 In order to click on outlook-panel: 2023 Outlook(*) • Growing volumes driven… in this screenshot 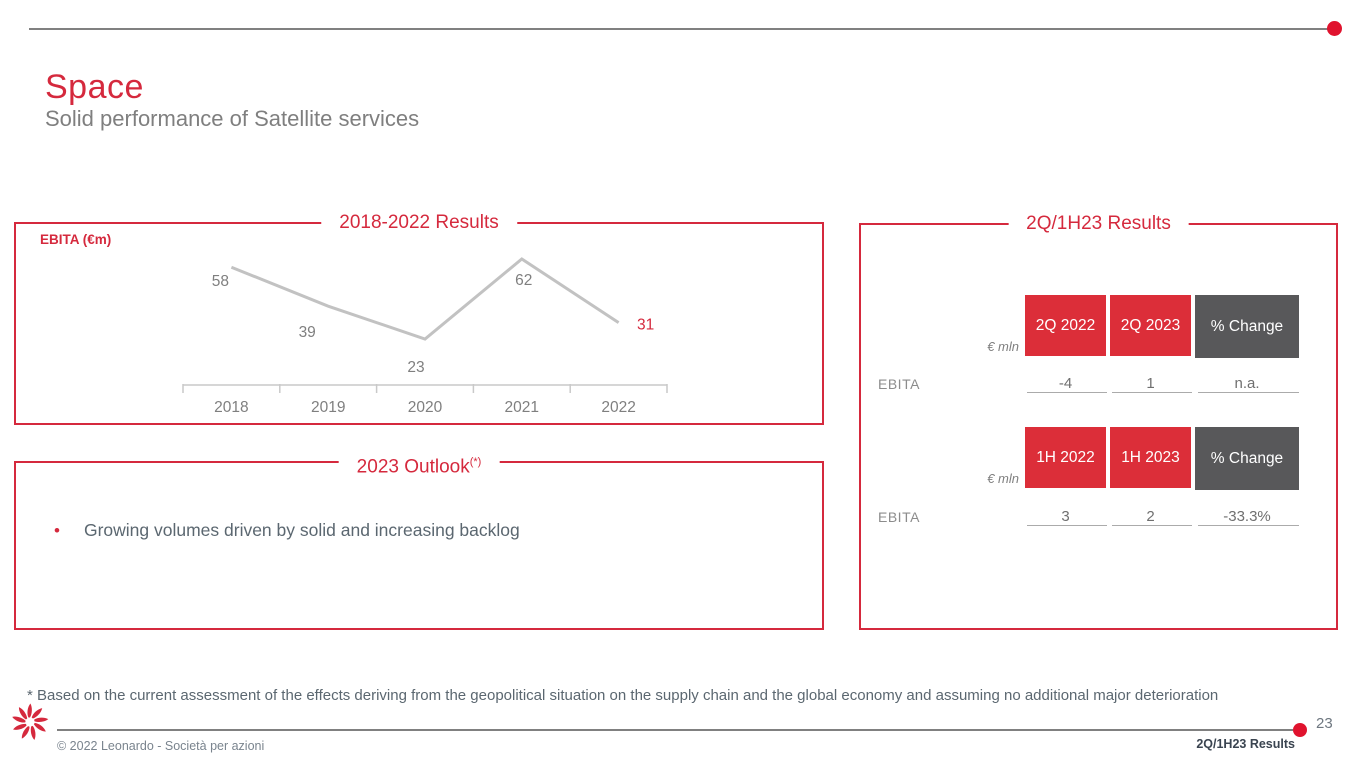, I will do `click(419, 540)`.